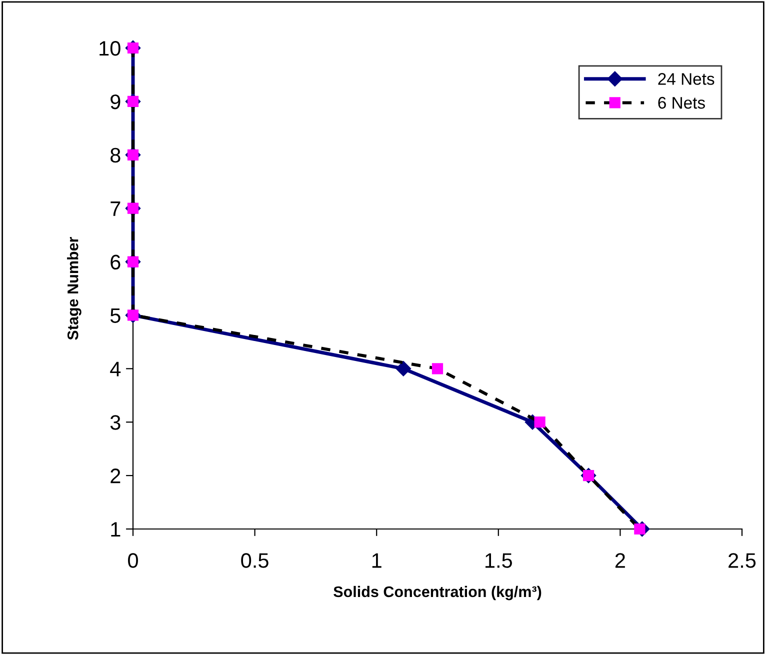  Describe the element at coordinates (438, 593) in the screenshot. I see `x-axis-title: Solids Concentration (kg/m³)` at that location.